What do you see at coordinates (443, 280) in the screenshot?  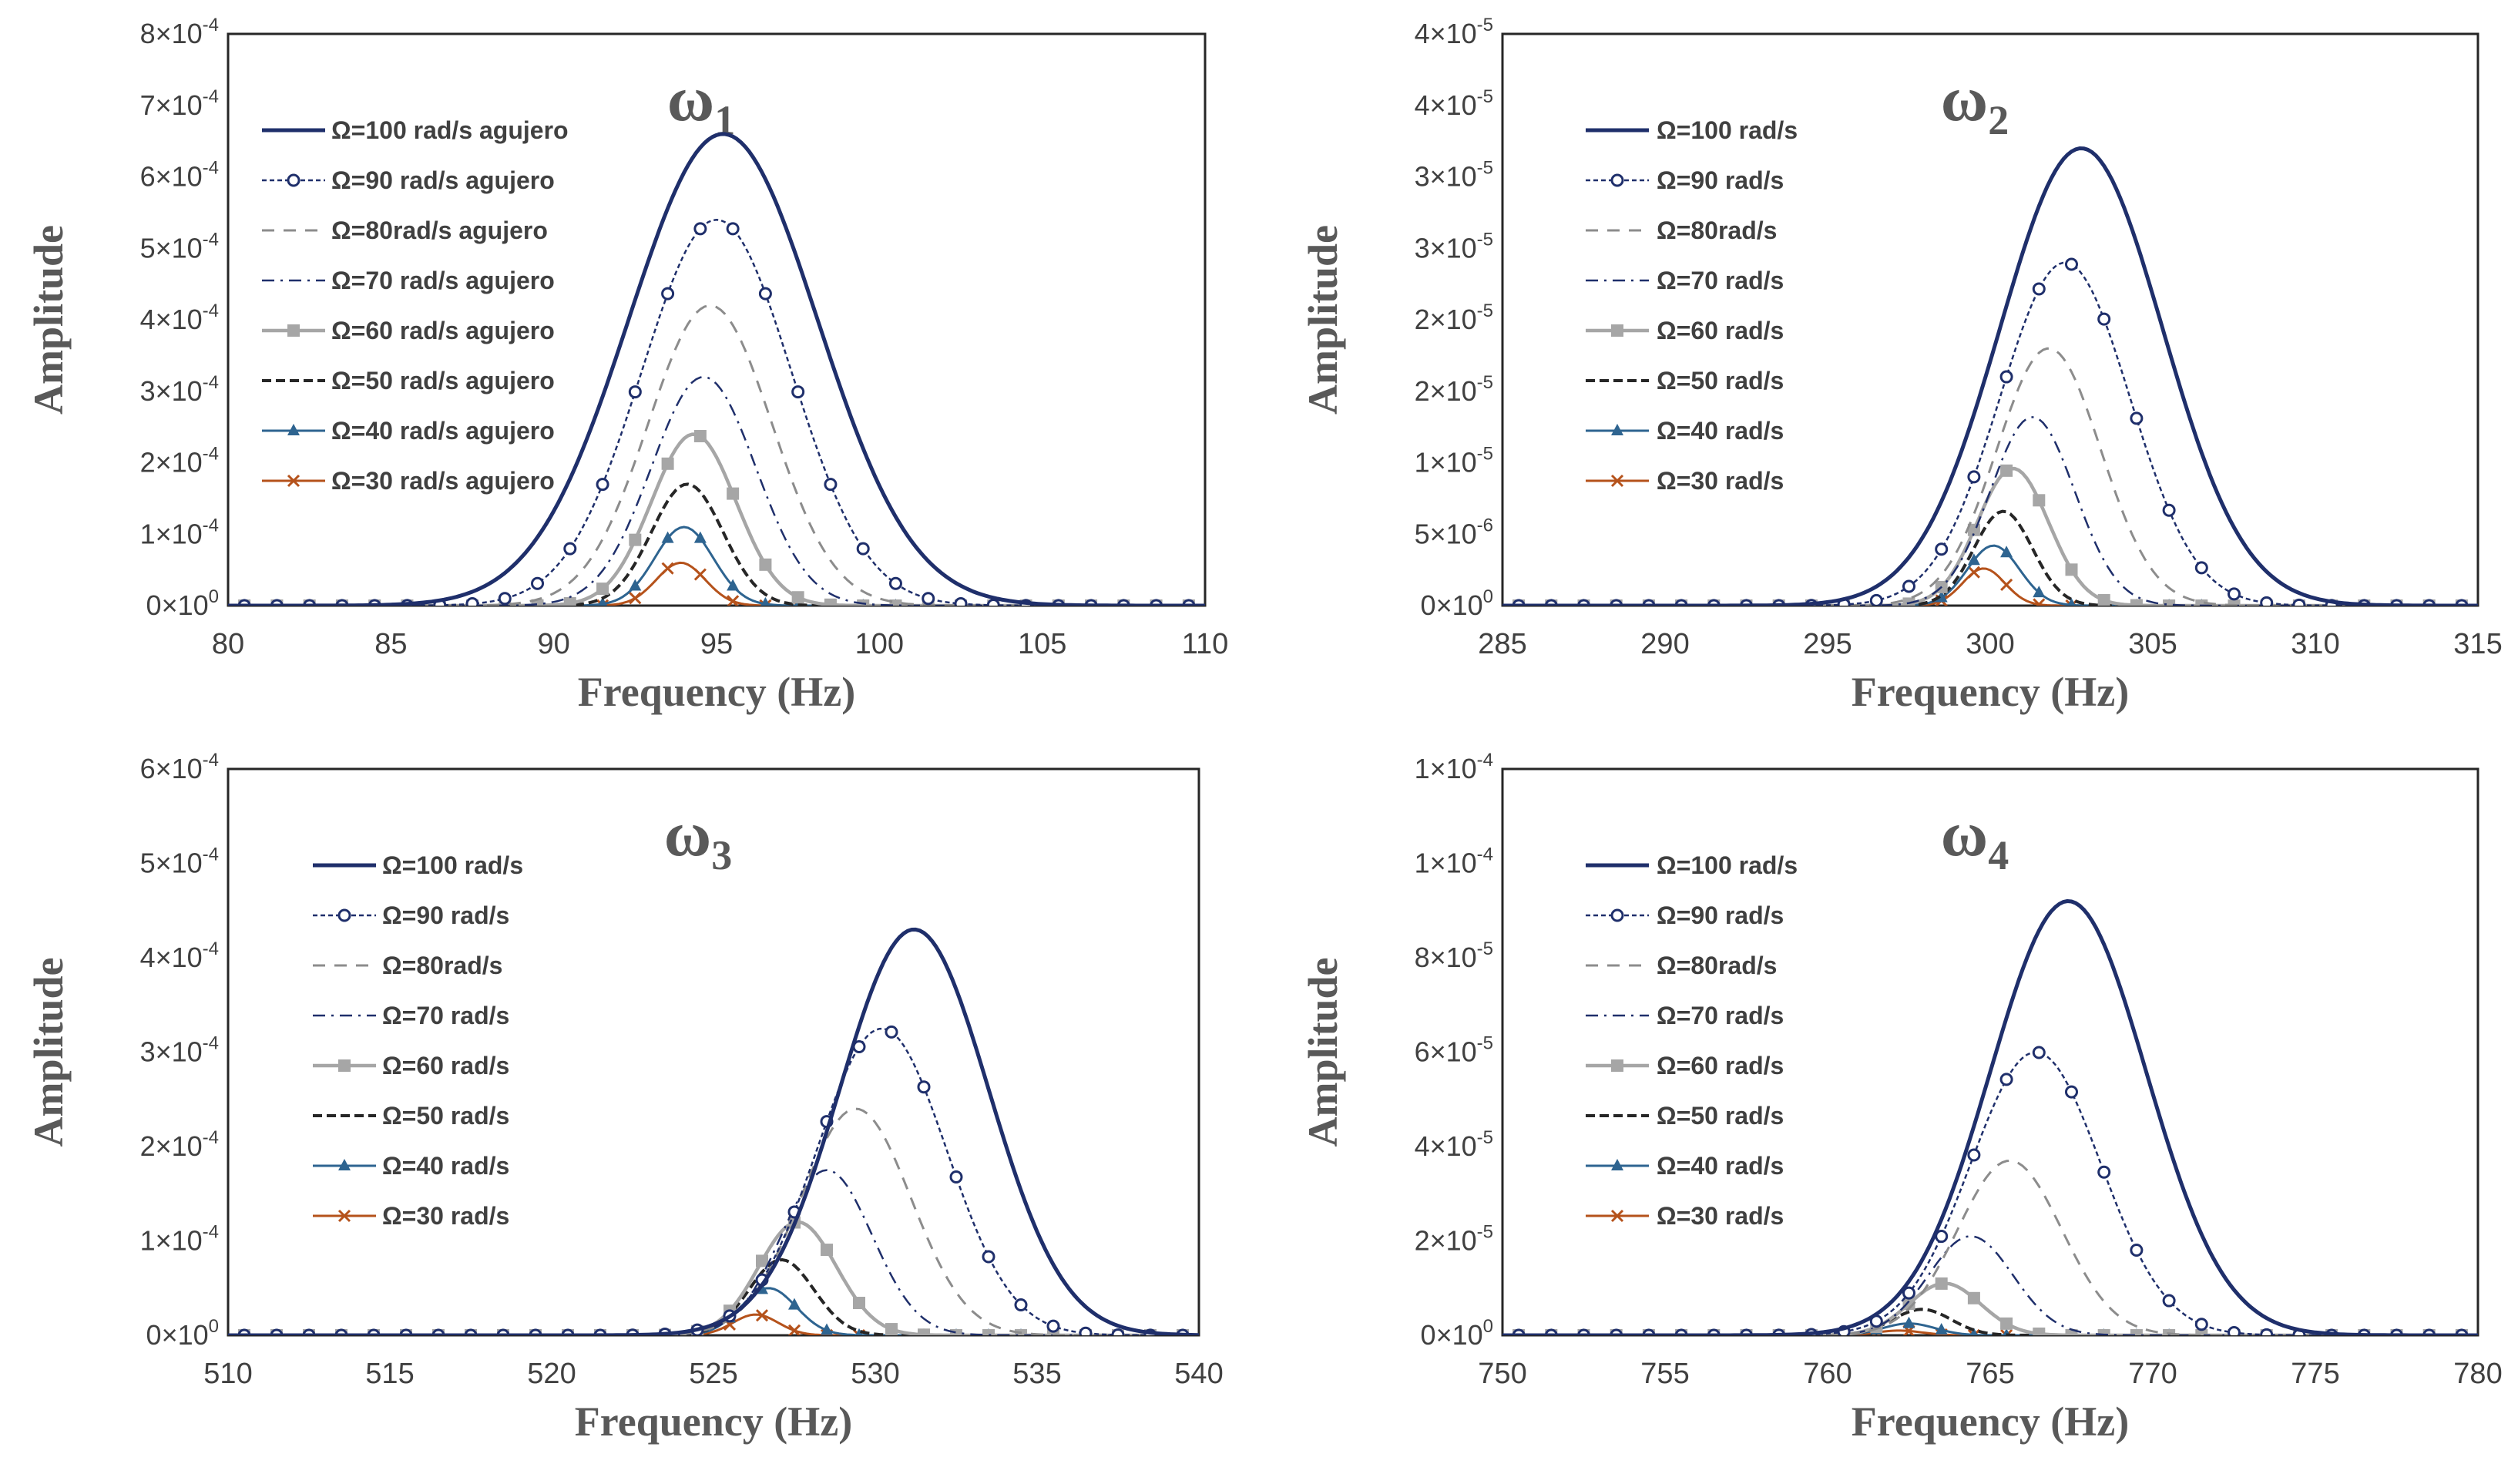 I see `legend-label: Ω=70 rad/s agujero` at bounding box center [443, 280].